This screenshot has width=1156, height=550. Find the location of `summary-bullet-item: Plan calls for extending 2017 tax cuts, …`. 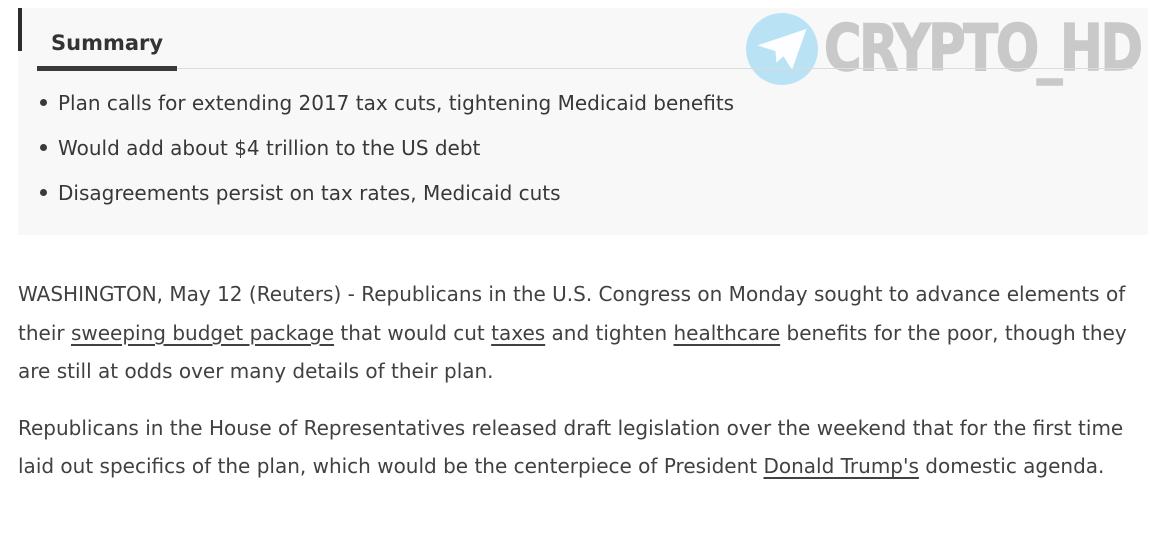

summary-bullet-item: Plan calls for extending 2017 tax cuts, … is located at coordinates (583, 103).